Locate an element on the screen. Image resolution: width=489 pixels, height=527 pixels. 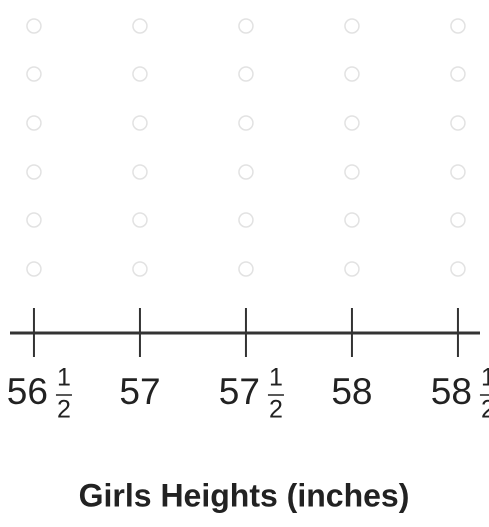
x-tick-label: 56 is located at coordinates (27, 391).